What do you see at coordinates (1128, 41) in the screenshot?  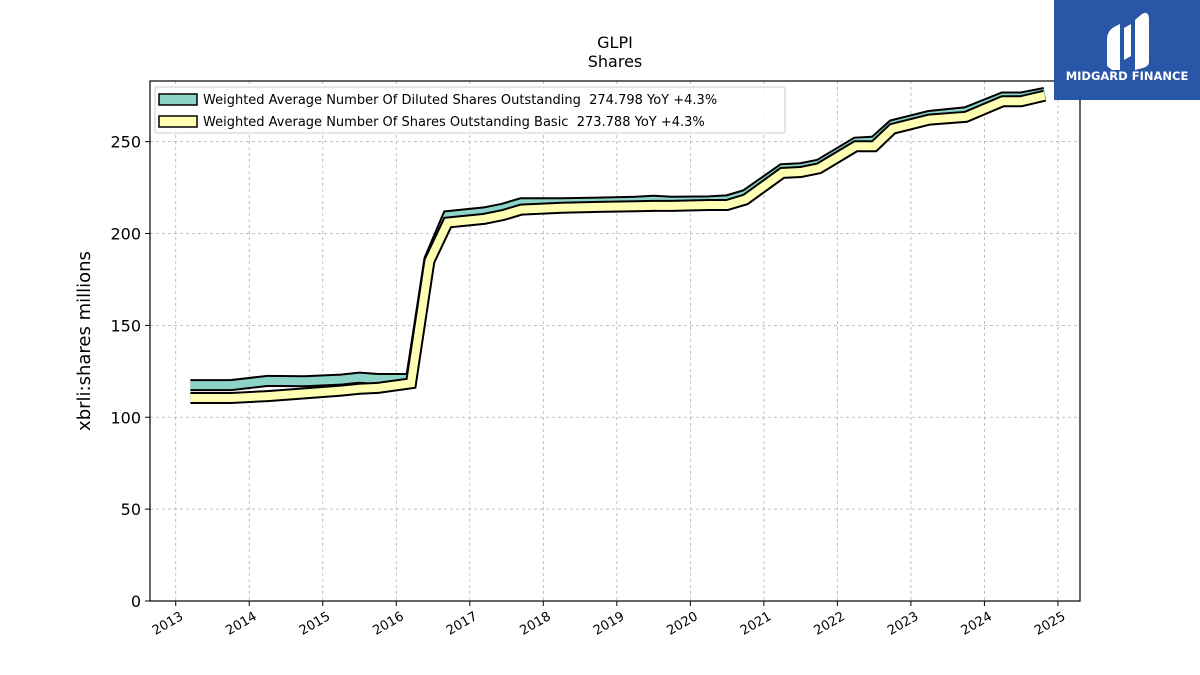 I see `logo-mark-icon` at bounding box center [1128, 41].